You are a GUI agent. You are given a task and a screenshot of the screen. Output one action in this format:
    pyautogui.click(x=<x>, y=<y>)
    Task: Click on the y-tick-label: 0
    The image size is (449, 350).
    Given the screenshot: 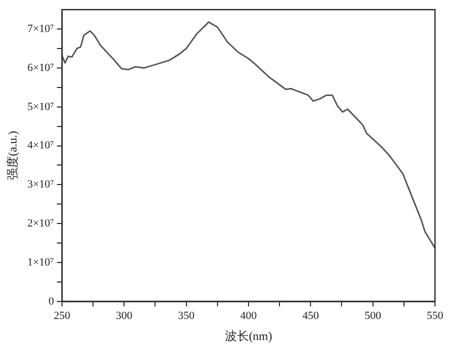 What is the action you would take?
    pyautogui.click(x=51, y=301)
    